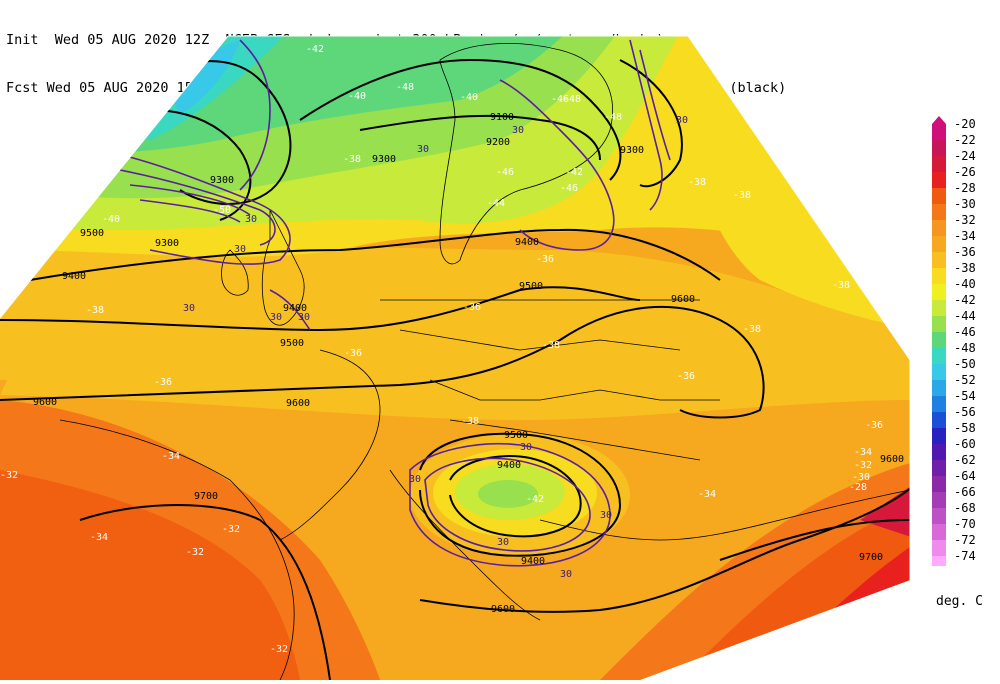 The width and height of the screenshot is (1000, 684). I want to click on legend-label: -58, so click(965, 428).